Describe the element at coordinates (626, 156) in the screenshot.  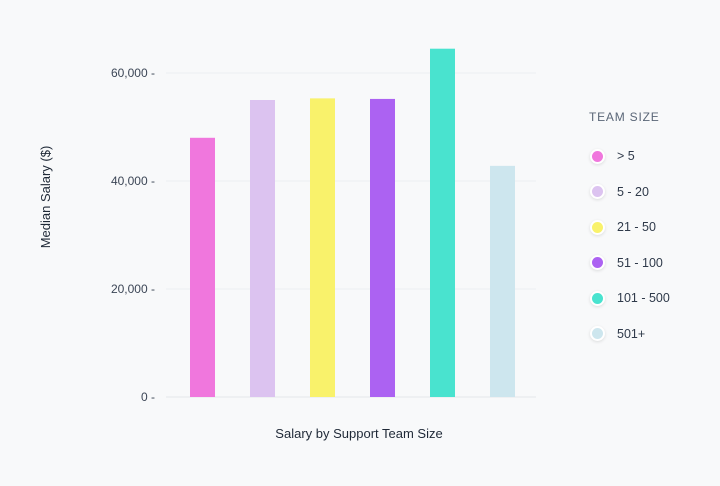
I see `legend-label: > 5` at that location.